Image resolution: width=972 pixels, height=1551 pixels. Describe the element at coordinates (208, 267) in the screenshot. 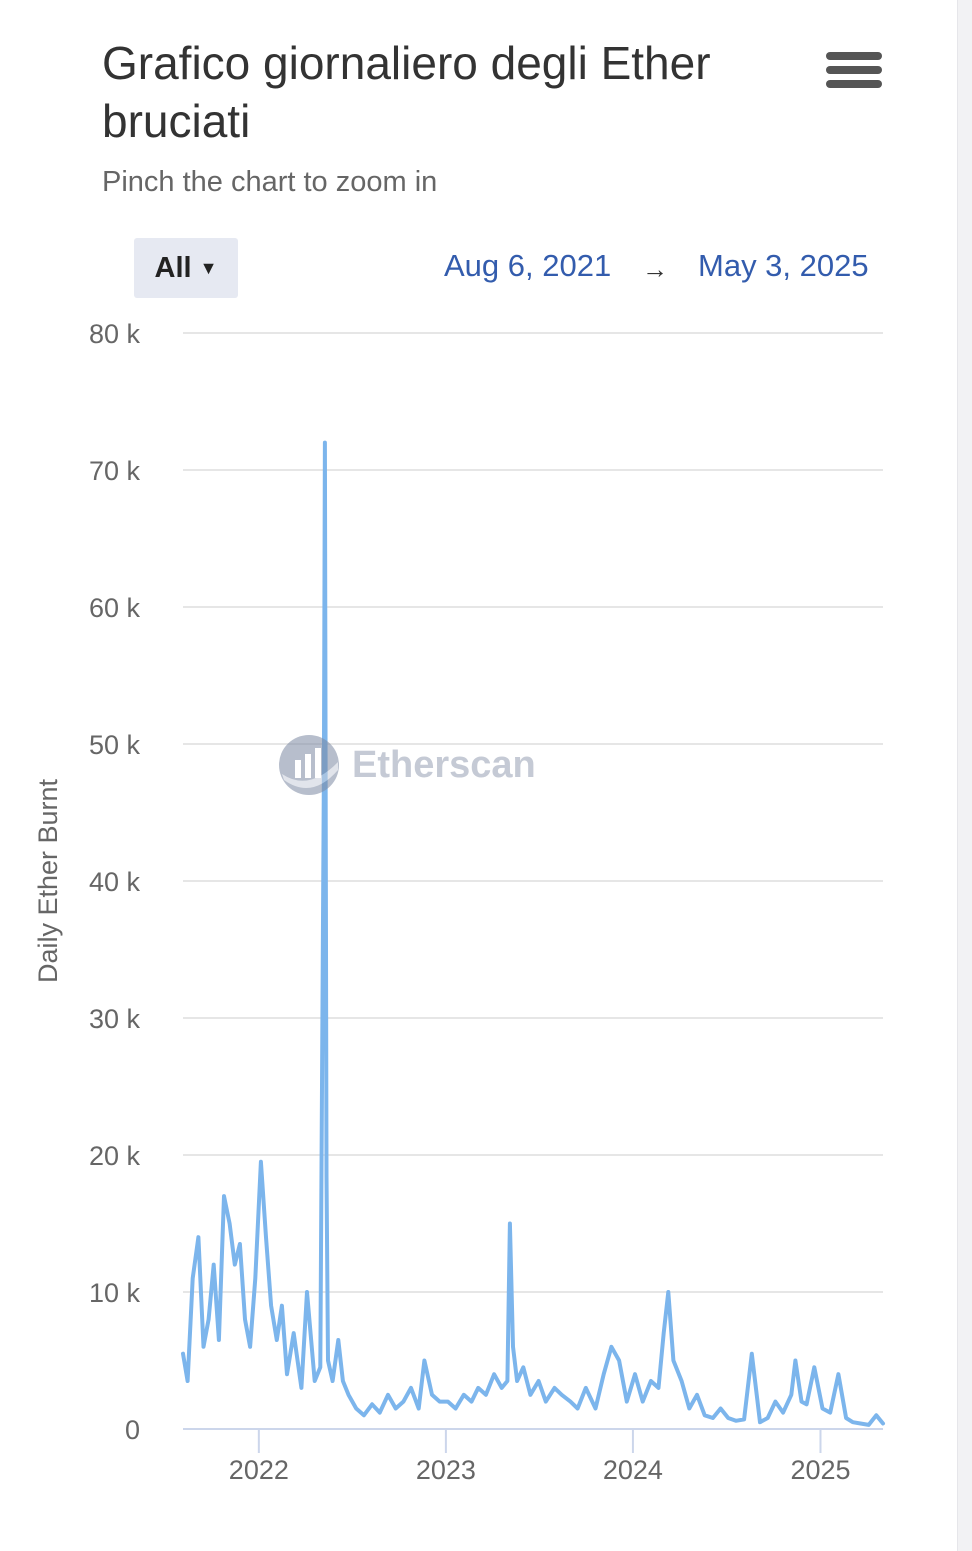

I see `caret-down-icon: ▼` at that location.